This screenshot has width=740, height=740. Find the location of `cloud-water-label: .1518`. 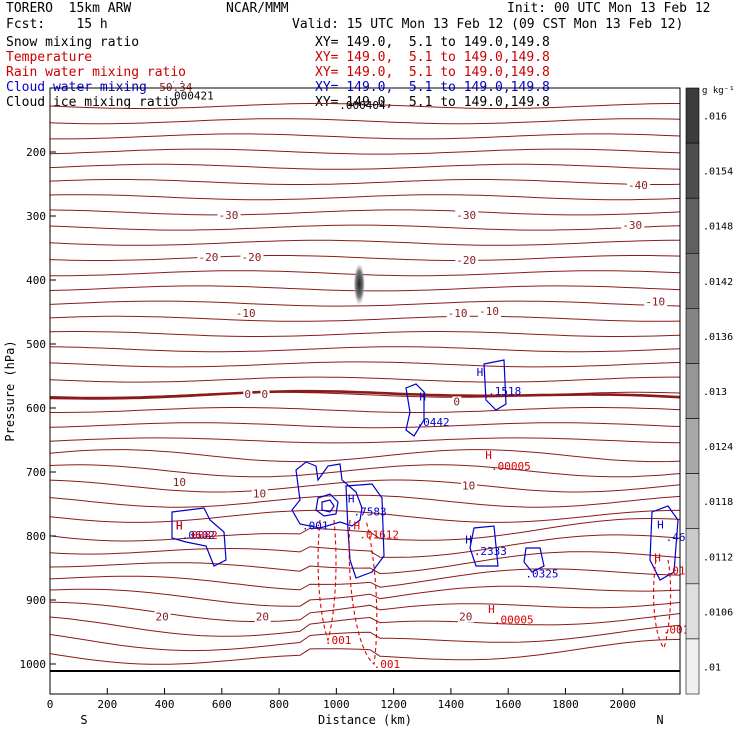

cloud-water-label: .1518 is located at coordinates (504, 391).